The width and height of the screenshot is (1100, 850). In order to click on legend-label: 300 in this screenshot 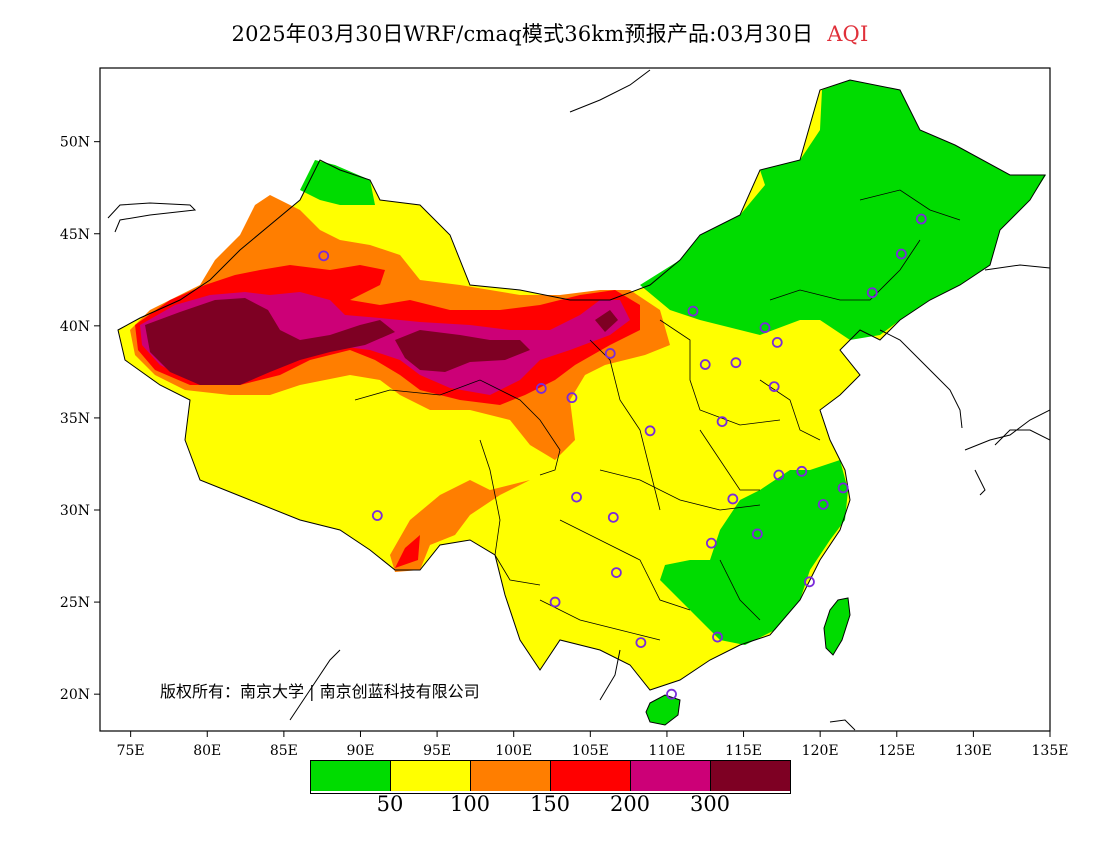, I will do `click(710, 804)`.